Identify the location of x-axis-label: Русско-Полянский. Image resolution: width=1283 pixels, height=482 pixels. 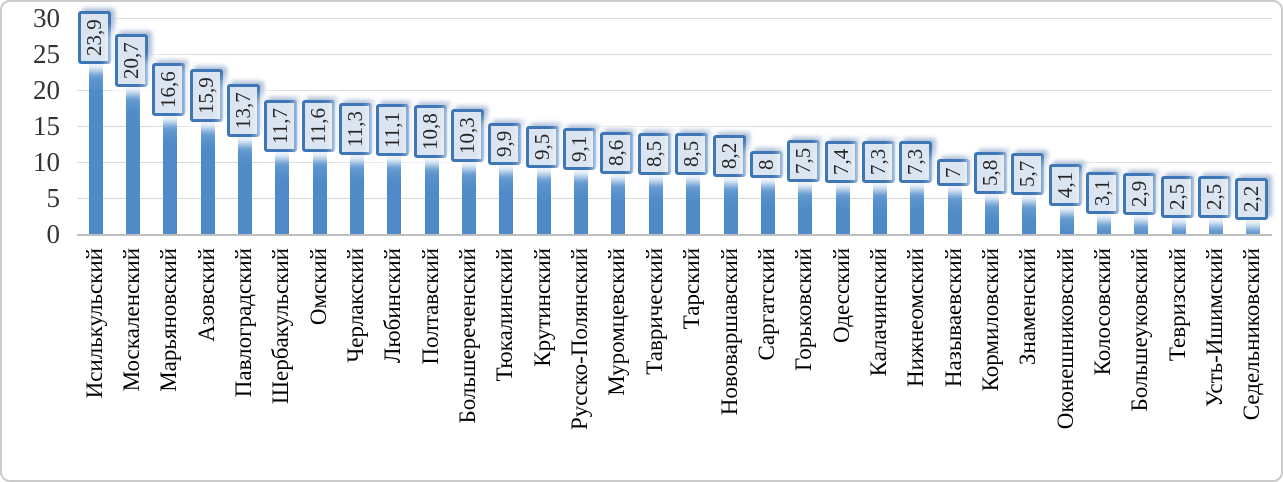
(580, 339).